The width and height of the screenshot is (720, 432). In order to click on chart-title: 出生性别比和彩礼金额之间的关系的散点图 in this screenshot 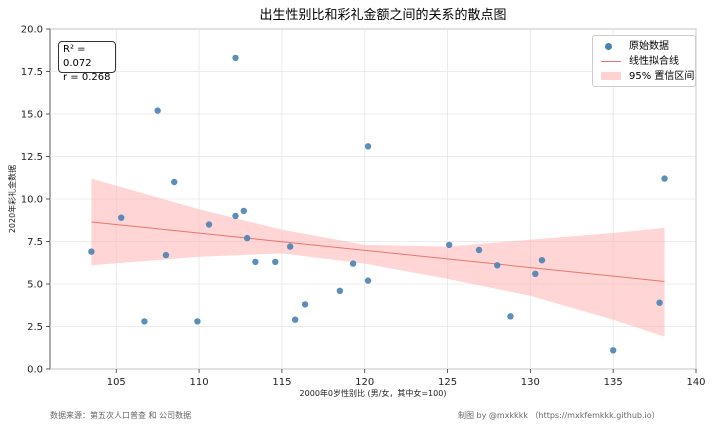, I will do `click(382, 15)`.